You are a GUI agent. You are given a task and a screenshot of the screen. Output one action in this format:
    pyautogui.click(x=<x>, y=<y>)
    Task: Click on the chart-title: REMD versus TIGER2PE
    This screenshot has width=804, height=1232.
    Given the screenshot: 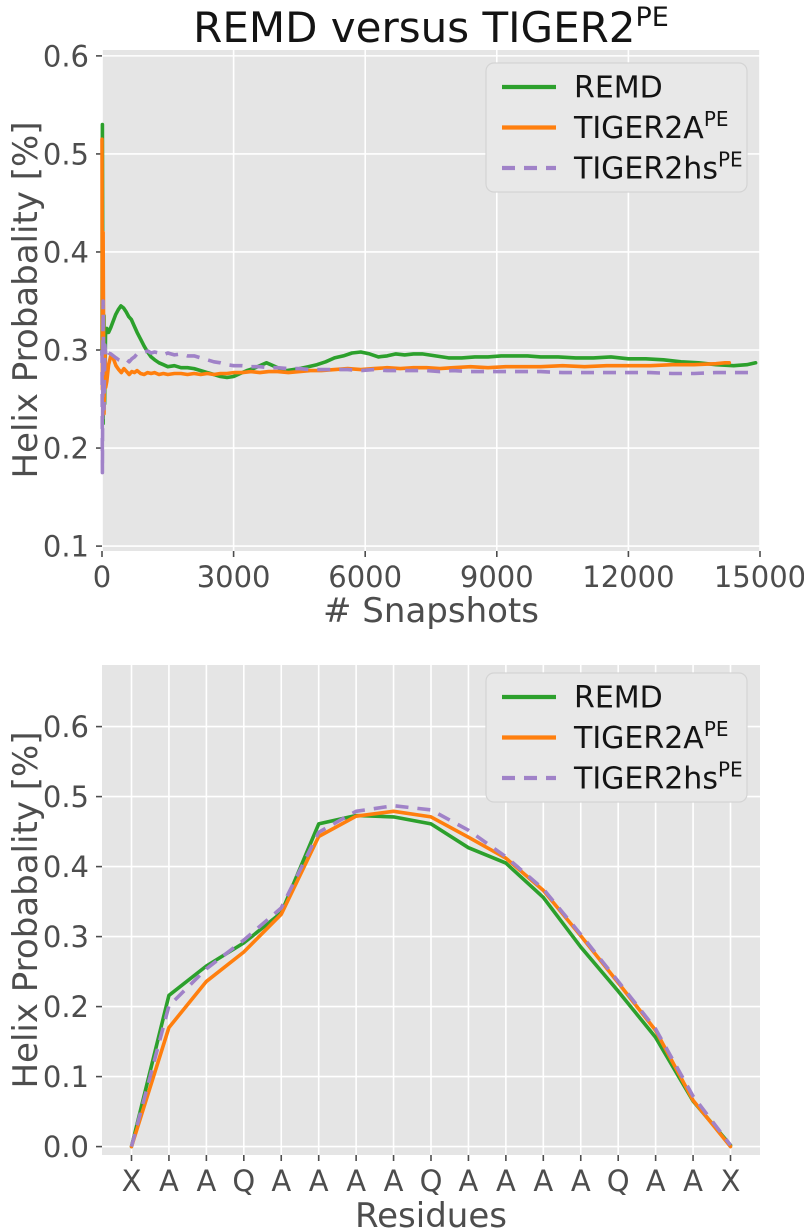 What is the action you would take?
    pyautogui.click(x=431, y=27)
    